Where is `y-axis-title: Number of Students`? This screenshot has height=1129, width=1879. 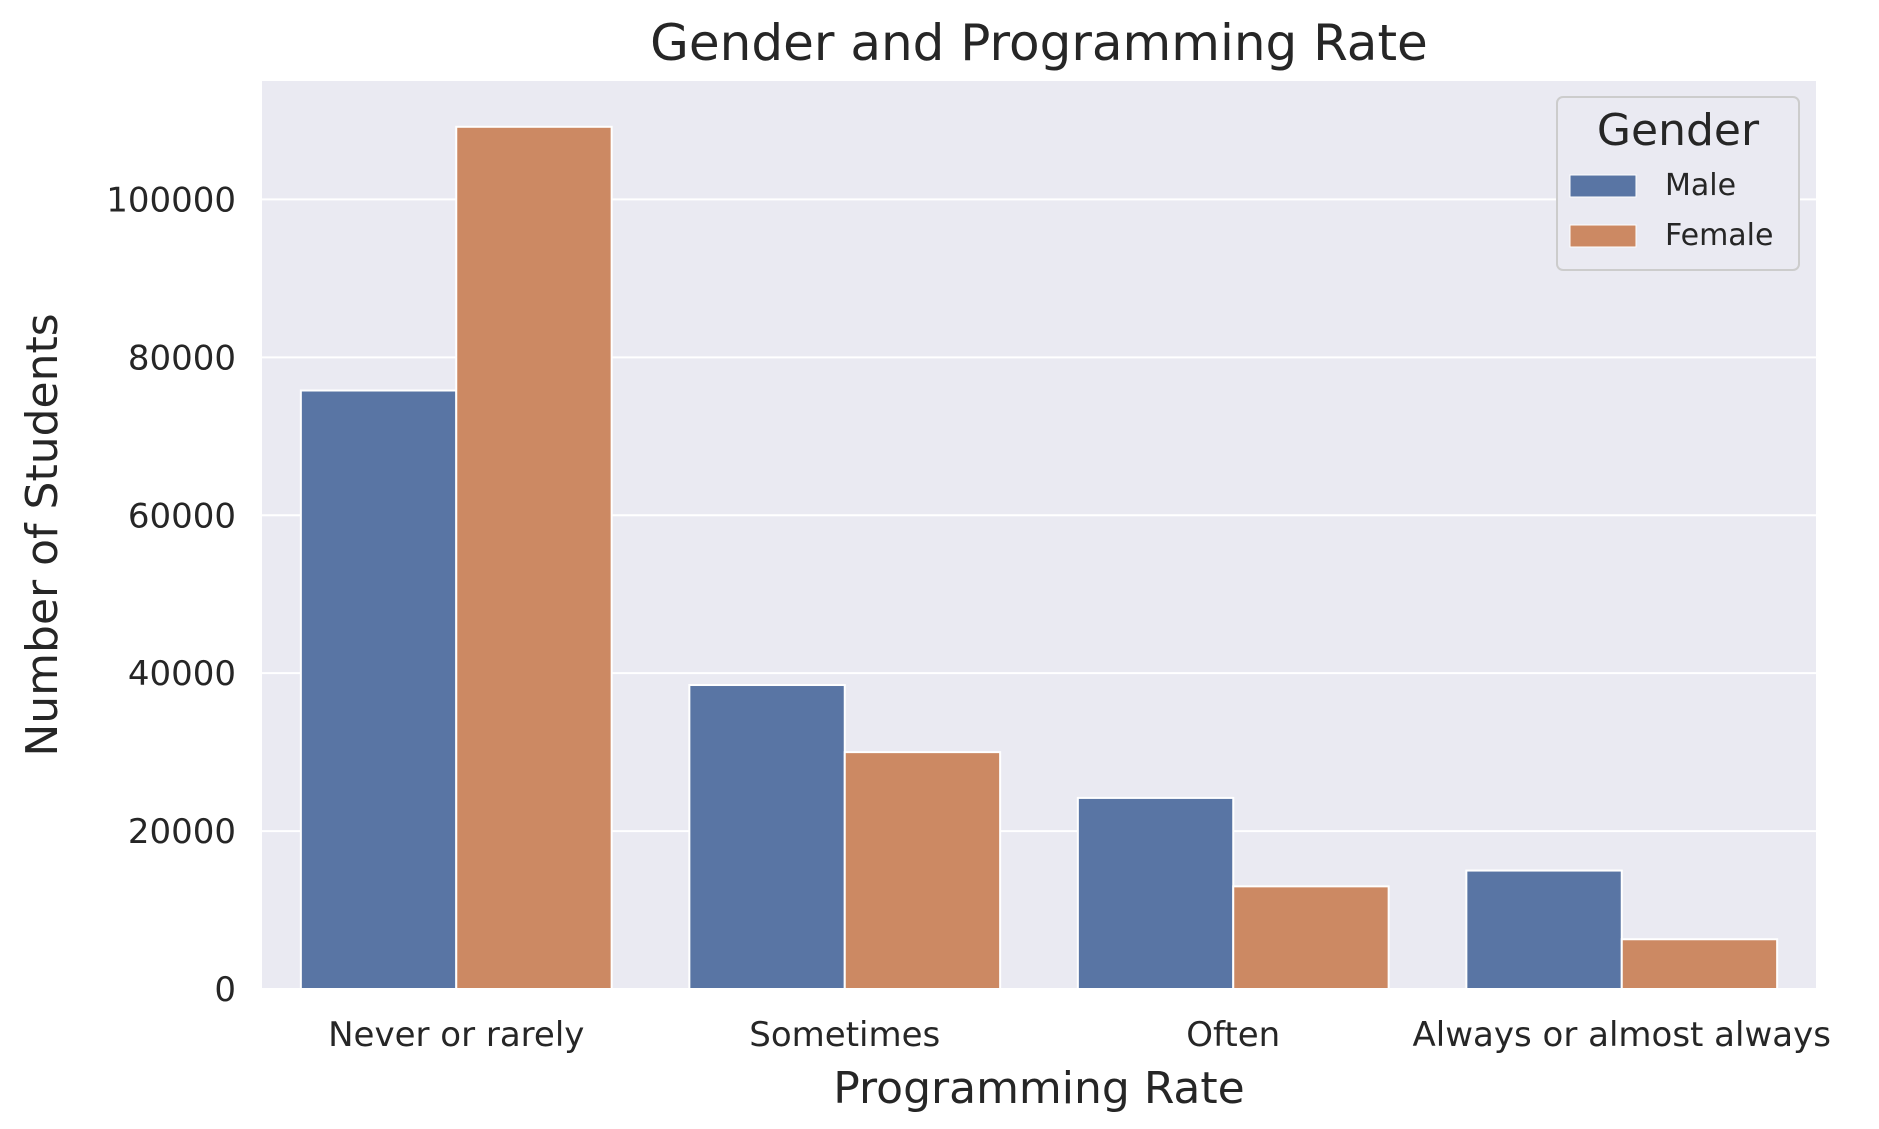 y-axis-title: Number of Students is located at coordinates (42, 534).